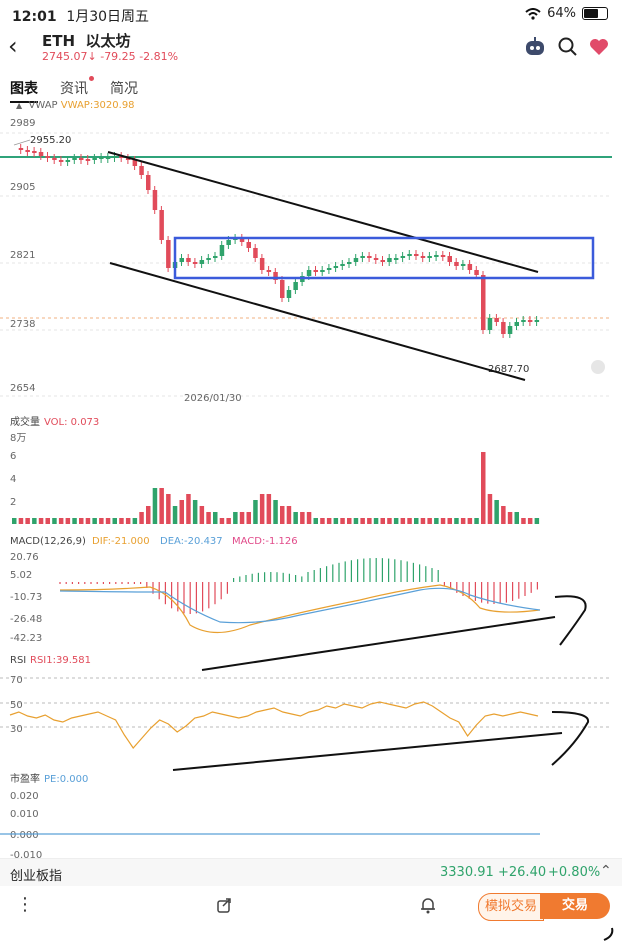 The height and width of the screenshot is (948, 622). What do you see at coordinates (535, 47) in the screenshot?
I see `robot-assistant-icon` at bounding box center [535, 47].